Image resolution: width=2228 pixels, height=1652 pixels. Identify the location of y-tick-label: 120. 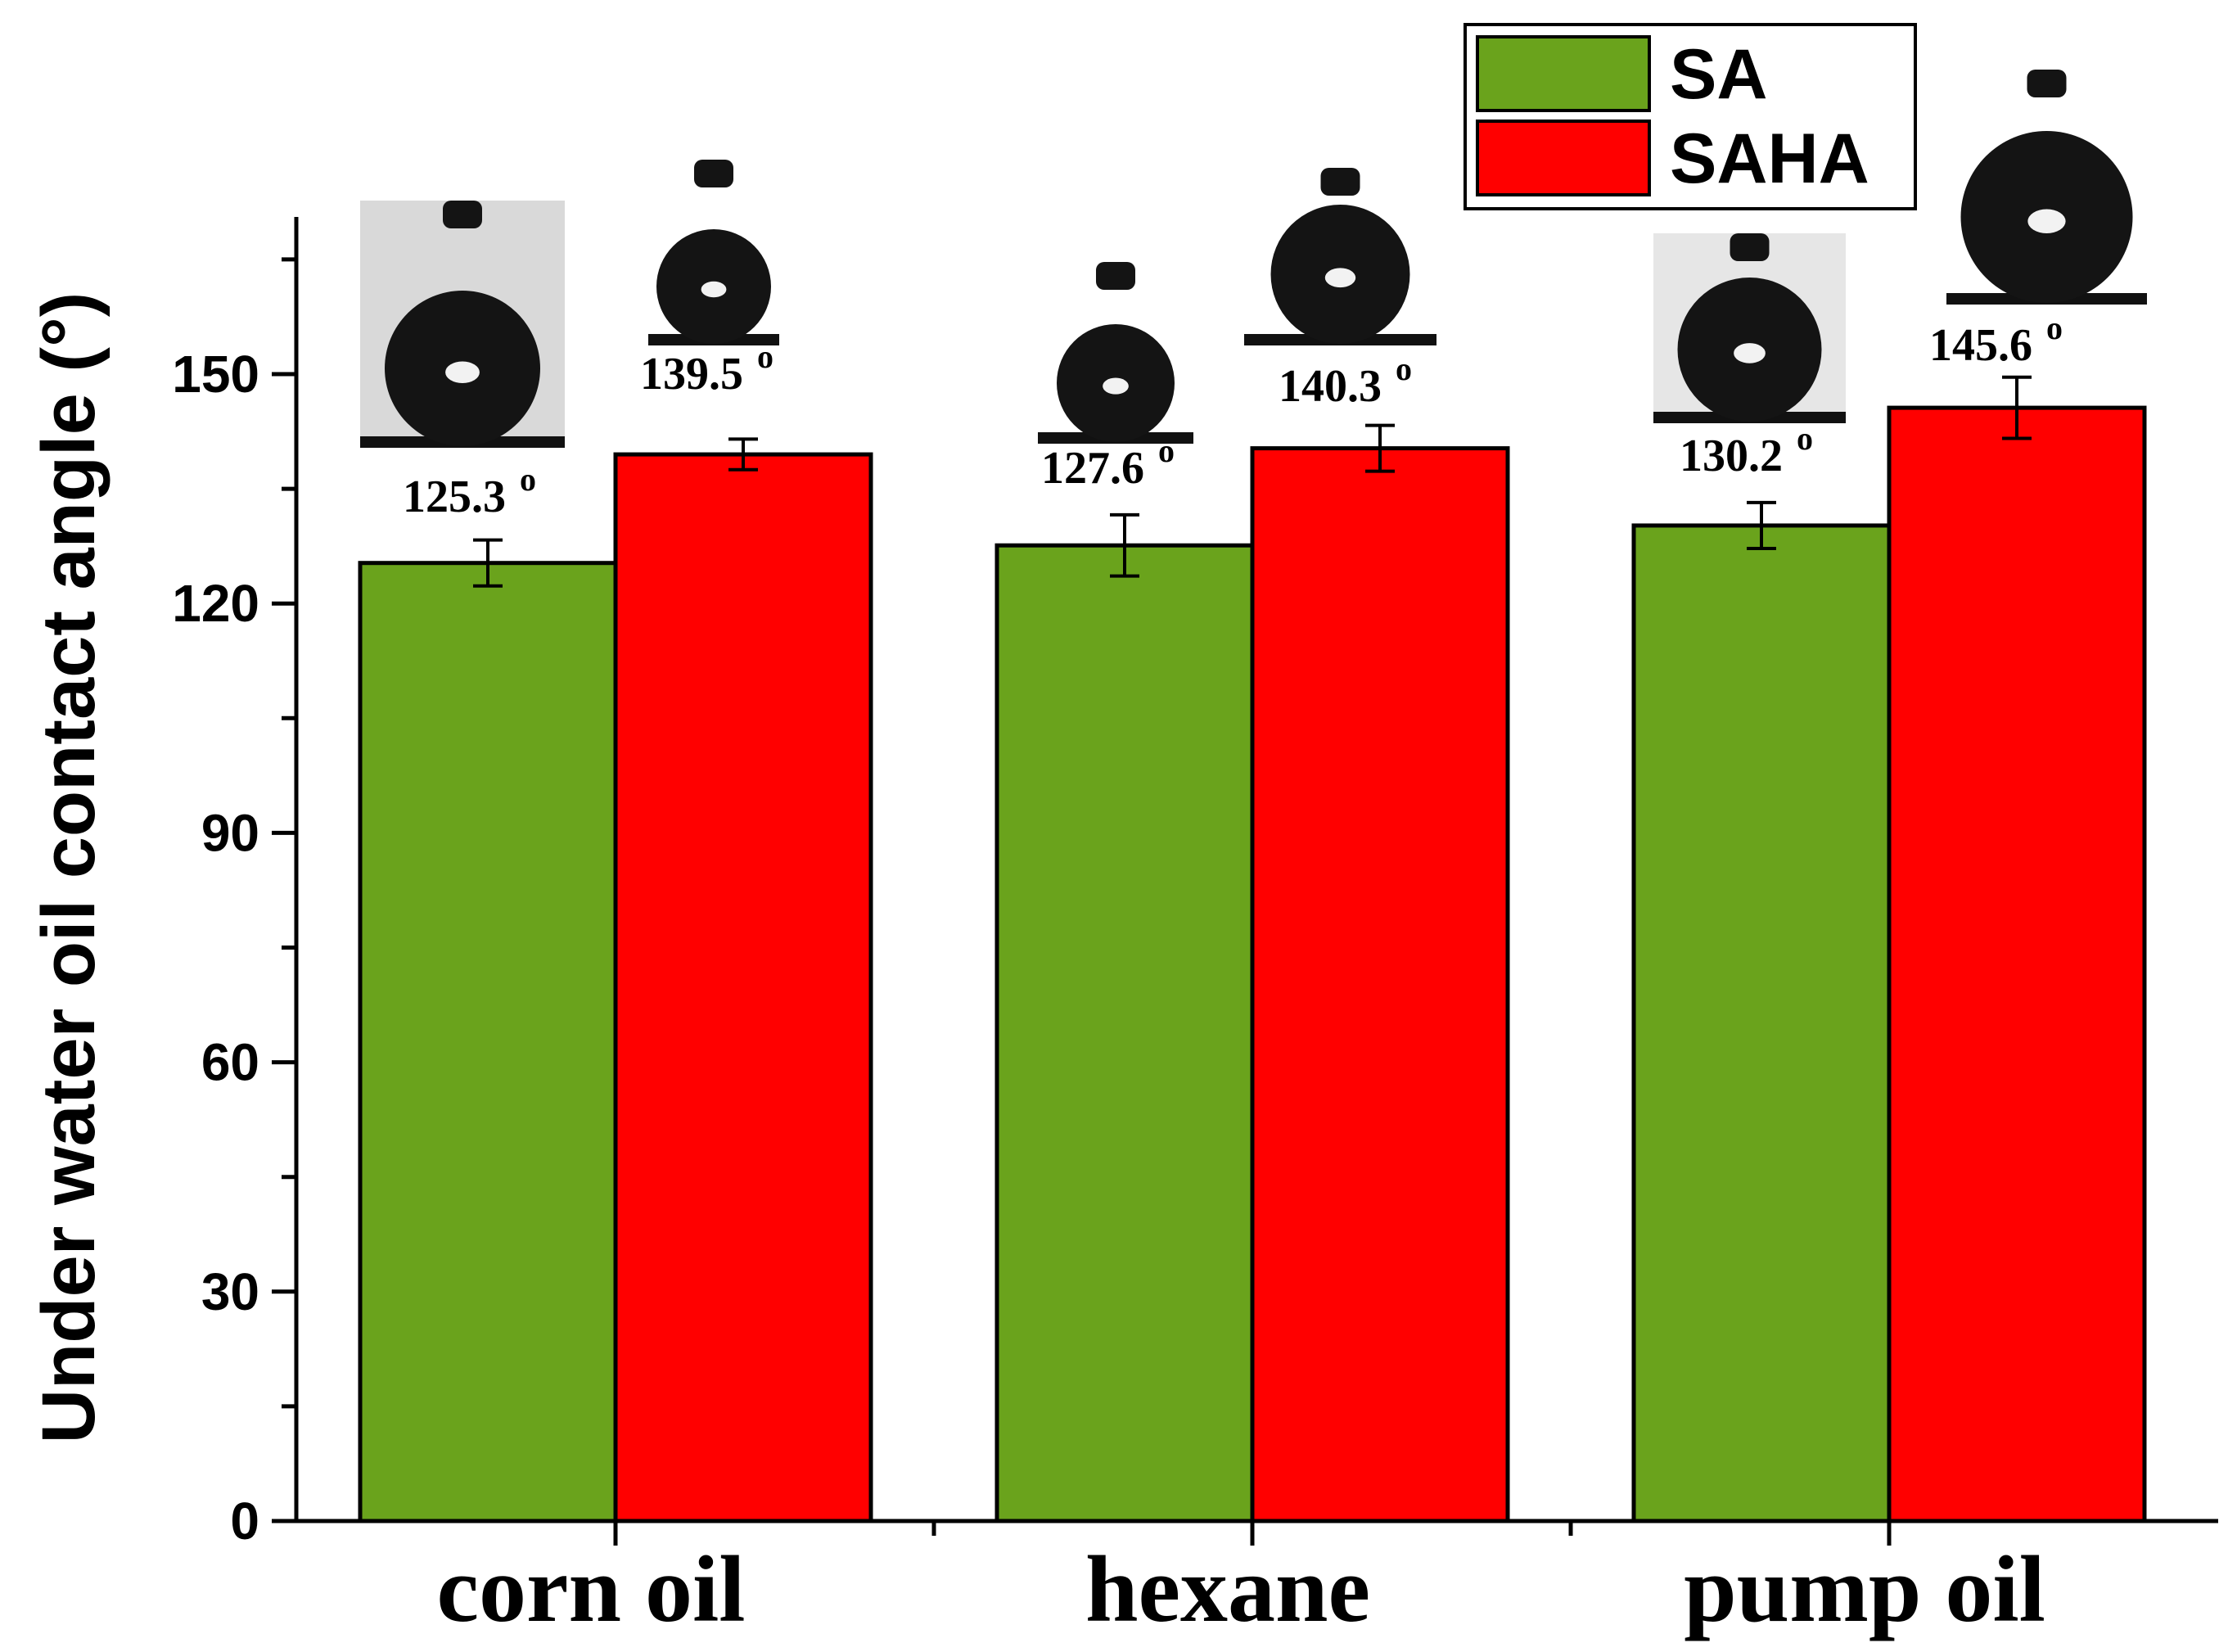
(215, 603).